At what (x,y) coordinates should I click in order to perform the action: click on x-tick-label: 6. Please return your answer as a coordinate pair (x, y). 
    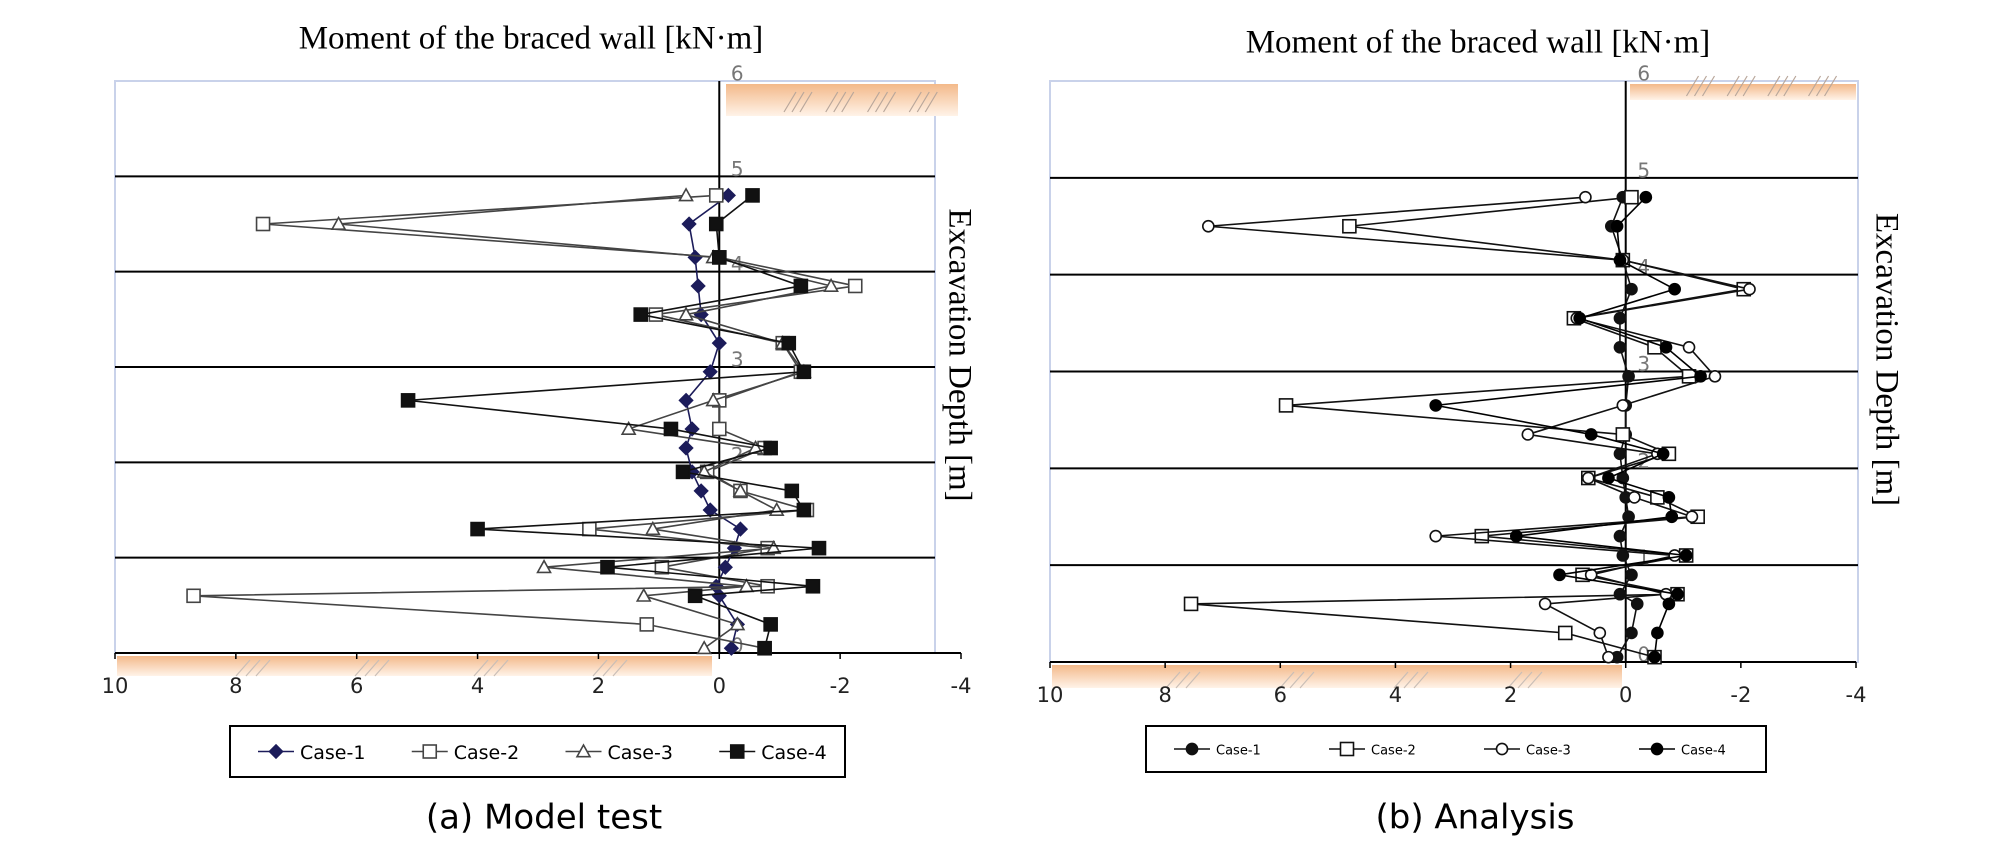
    Looking at the image, I should click on (1280, 695).